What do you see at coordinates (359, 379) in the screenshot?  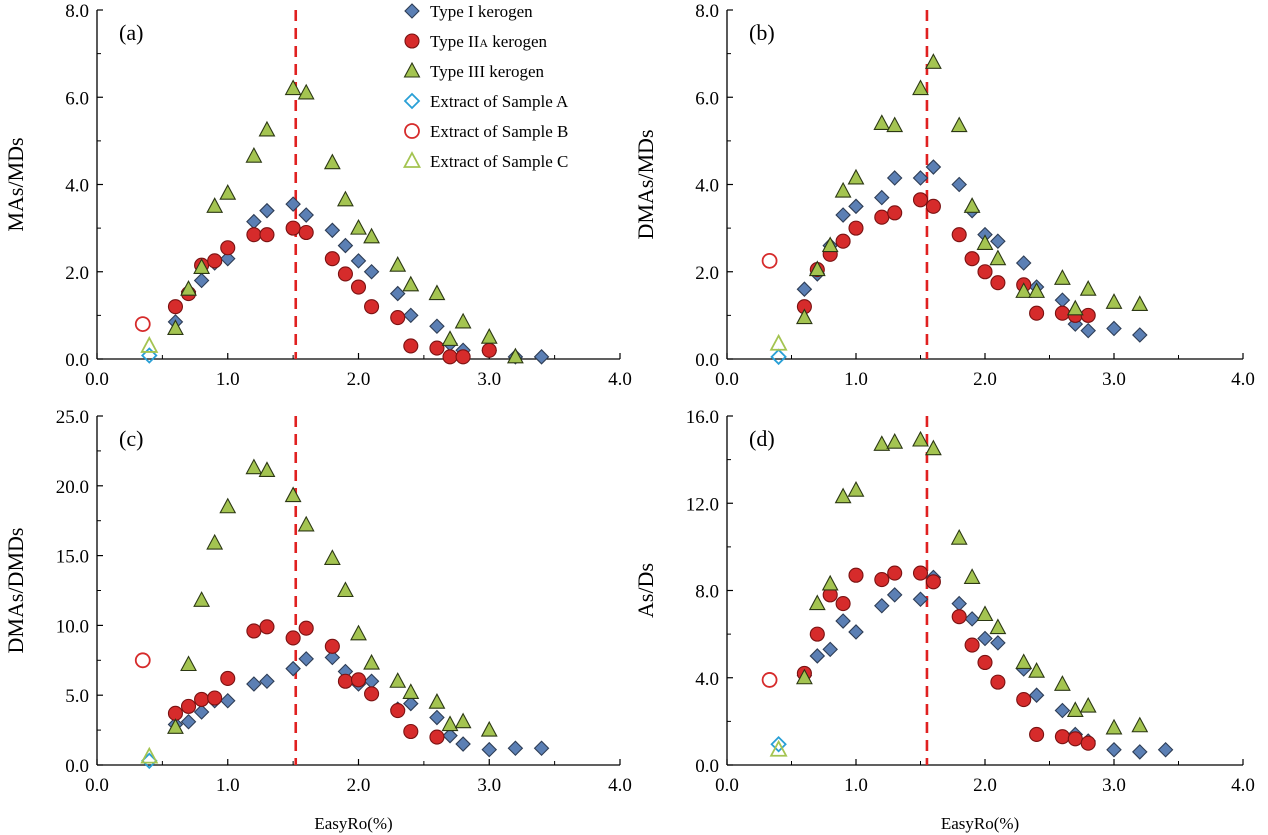 I see `x-tick-label: 2.0` at bounding box center [359, 379].